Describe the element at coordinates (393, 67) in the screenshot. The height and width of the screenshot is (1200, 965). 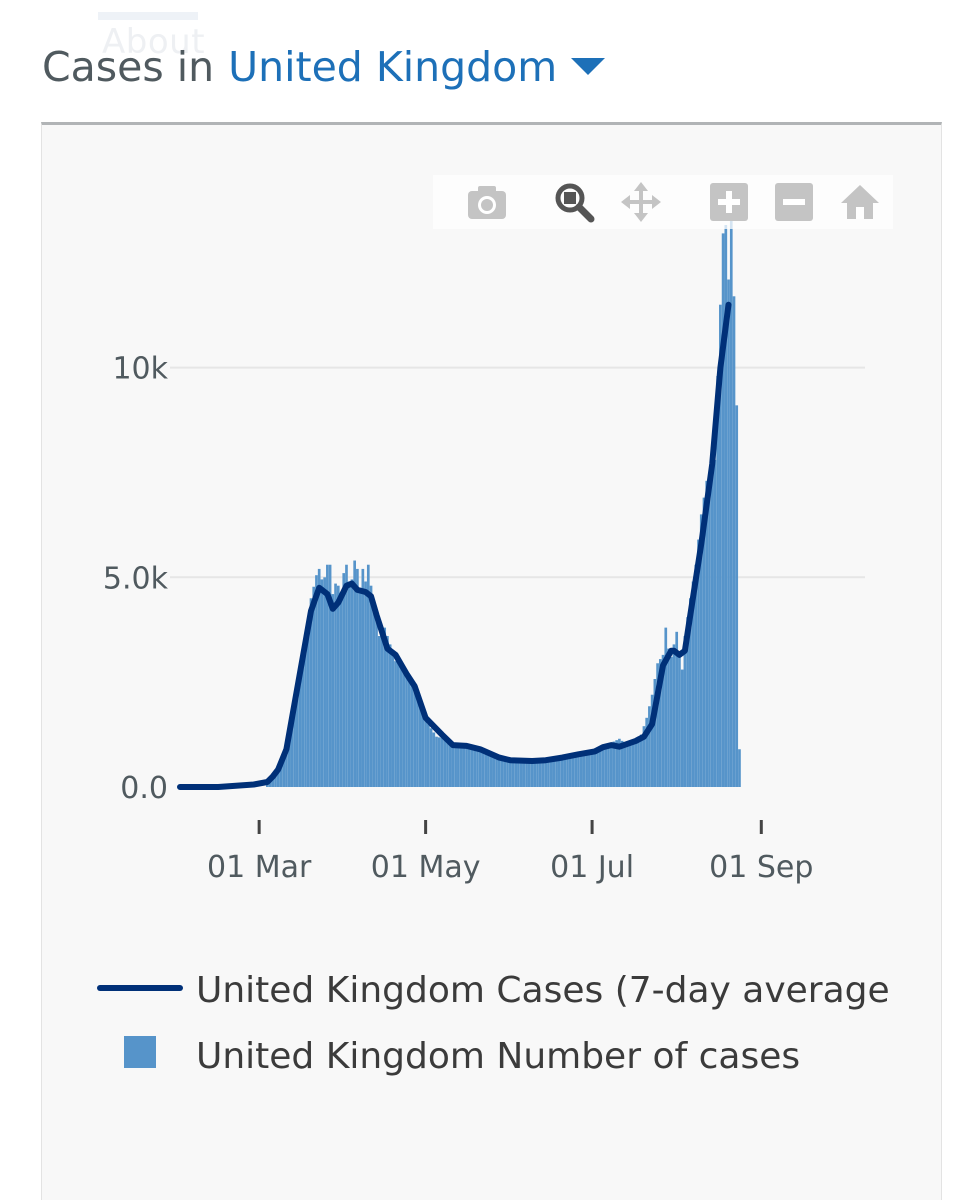
I see `region-selector: United Kingdom` at that location.